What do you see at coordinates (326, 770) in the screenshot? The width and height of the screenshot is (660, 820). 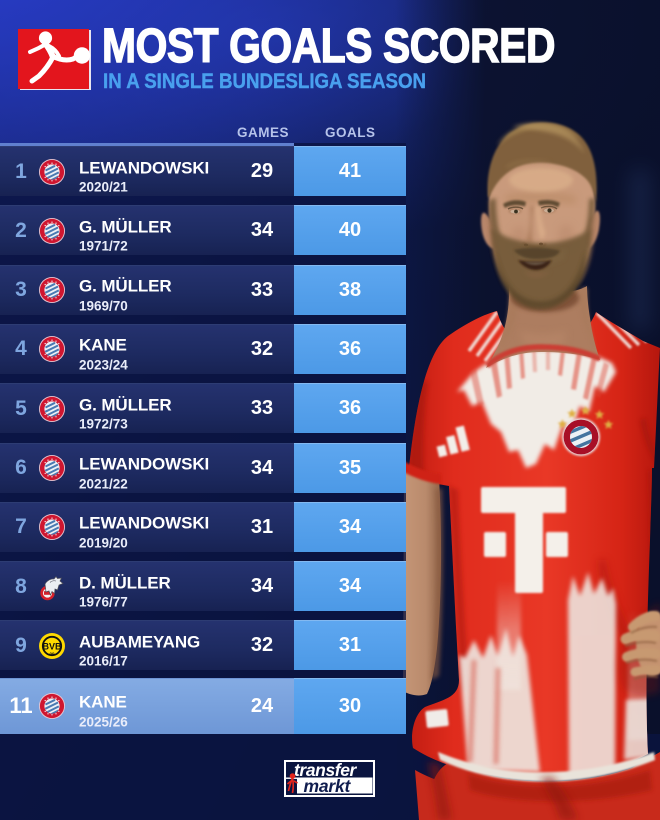 I see `svg-text: transfer` at bounding box center [326, 770].